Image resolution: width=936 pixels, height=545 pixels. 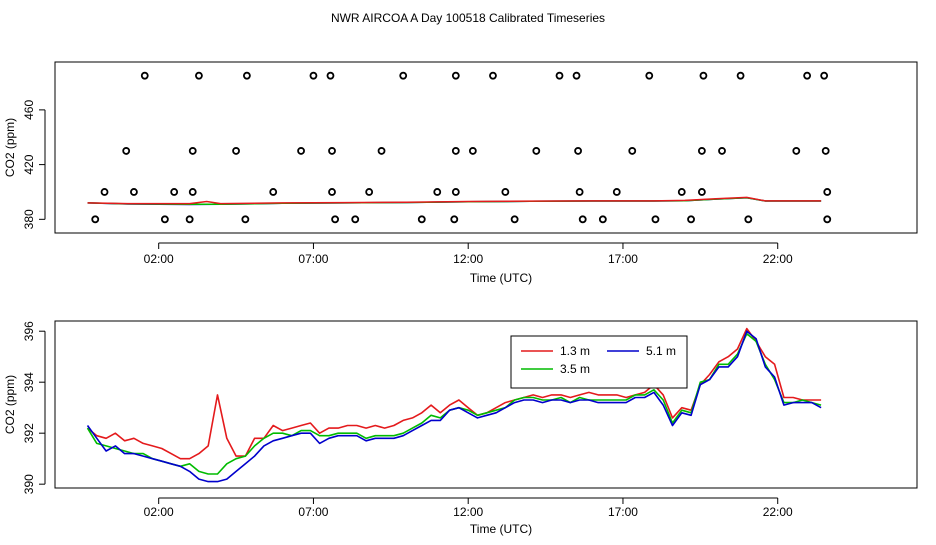 What do you see at coordinates (159, 512) in the screenshot?
I see `panel-bottom-x-tick-label: 02:00` at bounding box center [159, 512].